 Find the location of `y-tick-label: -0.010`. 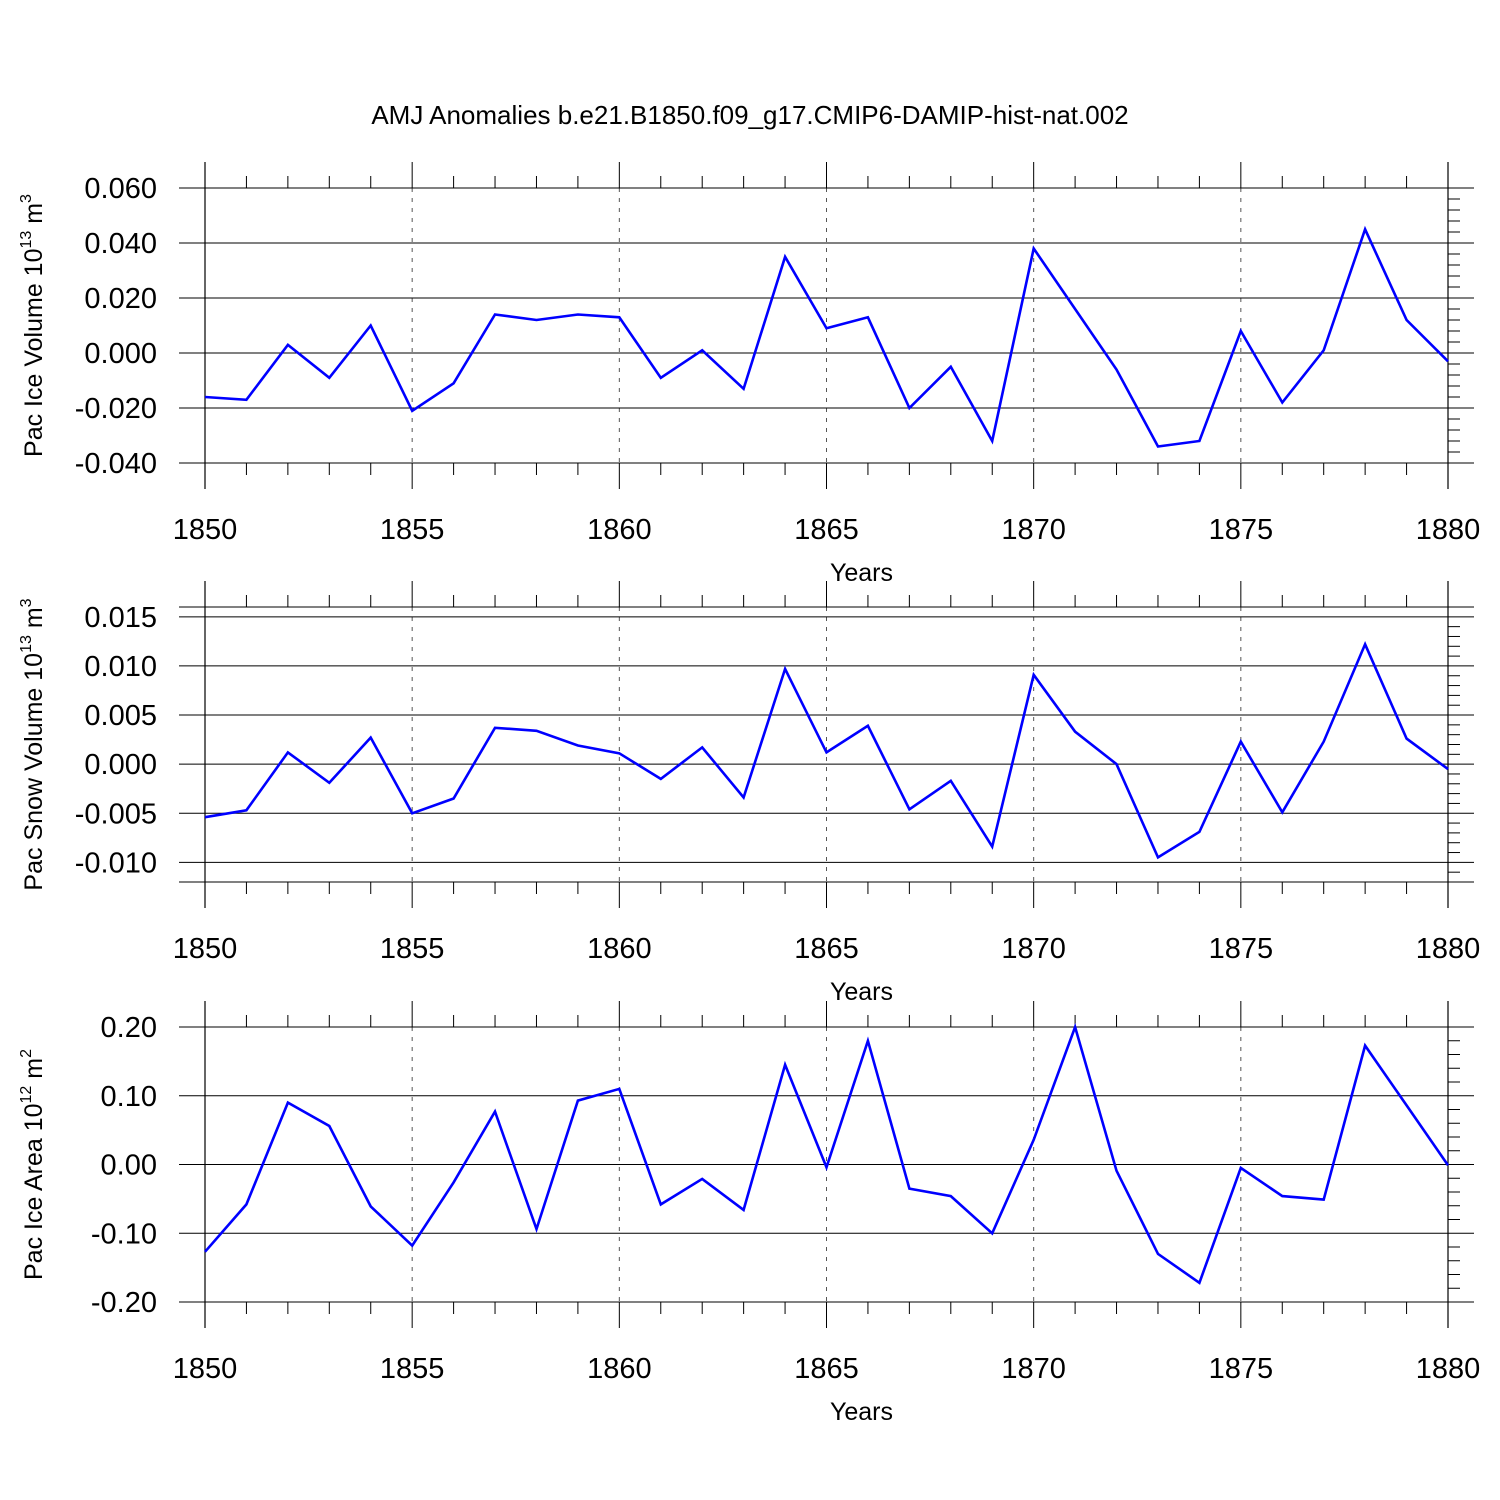

y-tick-label: -0.010 is located at coordinates (116, 863).